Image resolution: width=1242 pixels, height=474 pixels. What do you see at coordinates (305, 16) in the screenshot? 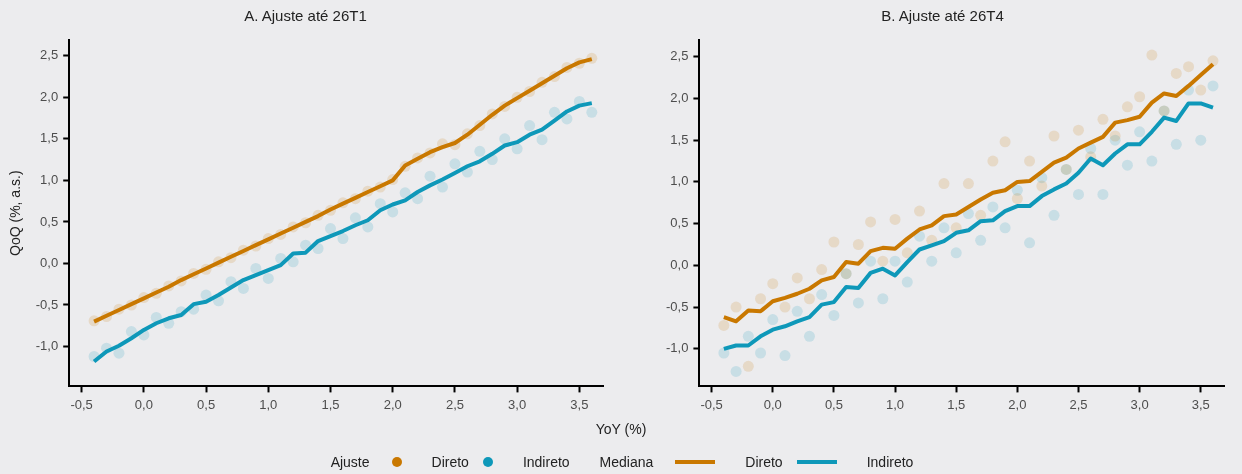
I see `chart-title: A. Ajuste até 26T1` at bounding box center [305, 16].